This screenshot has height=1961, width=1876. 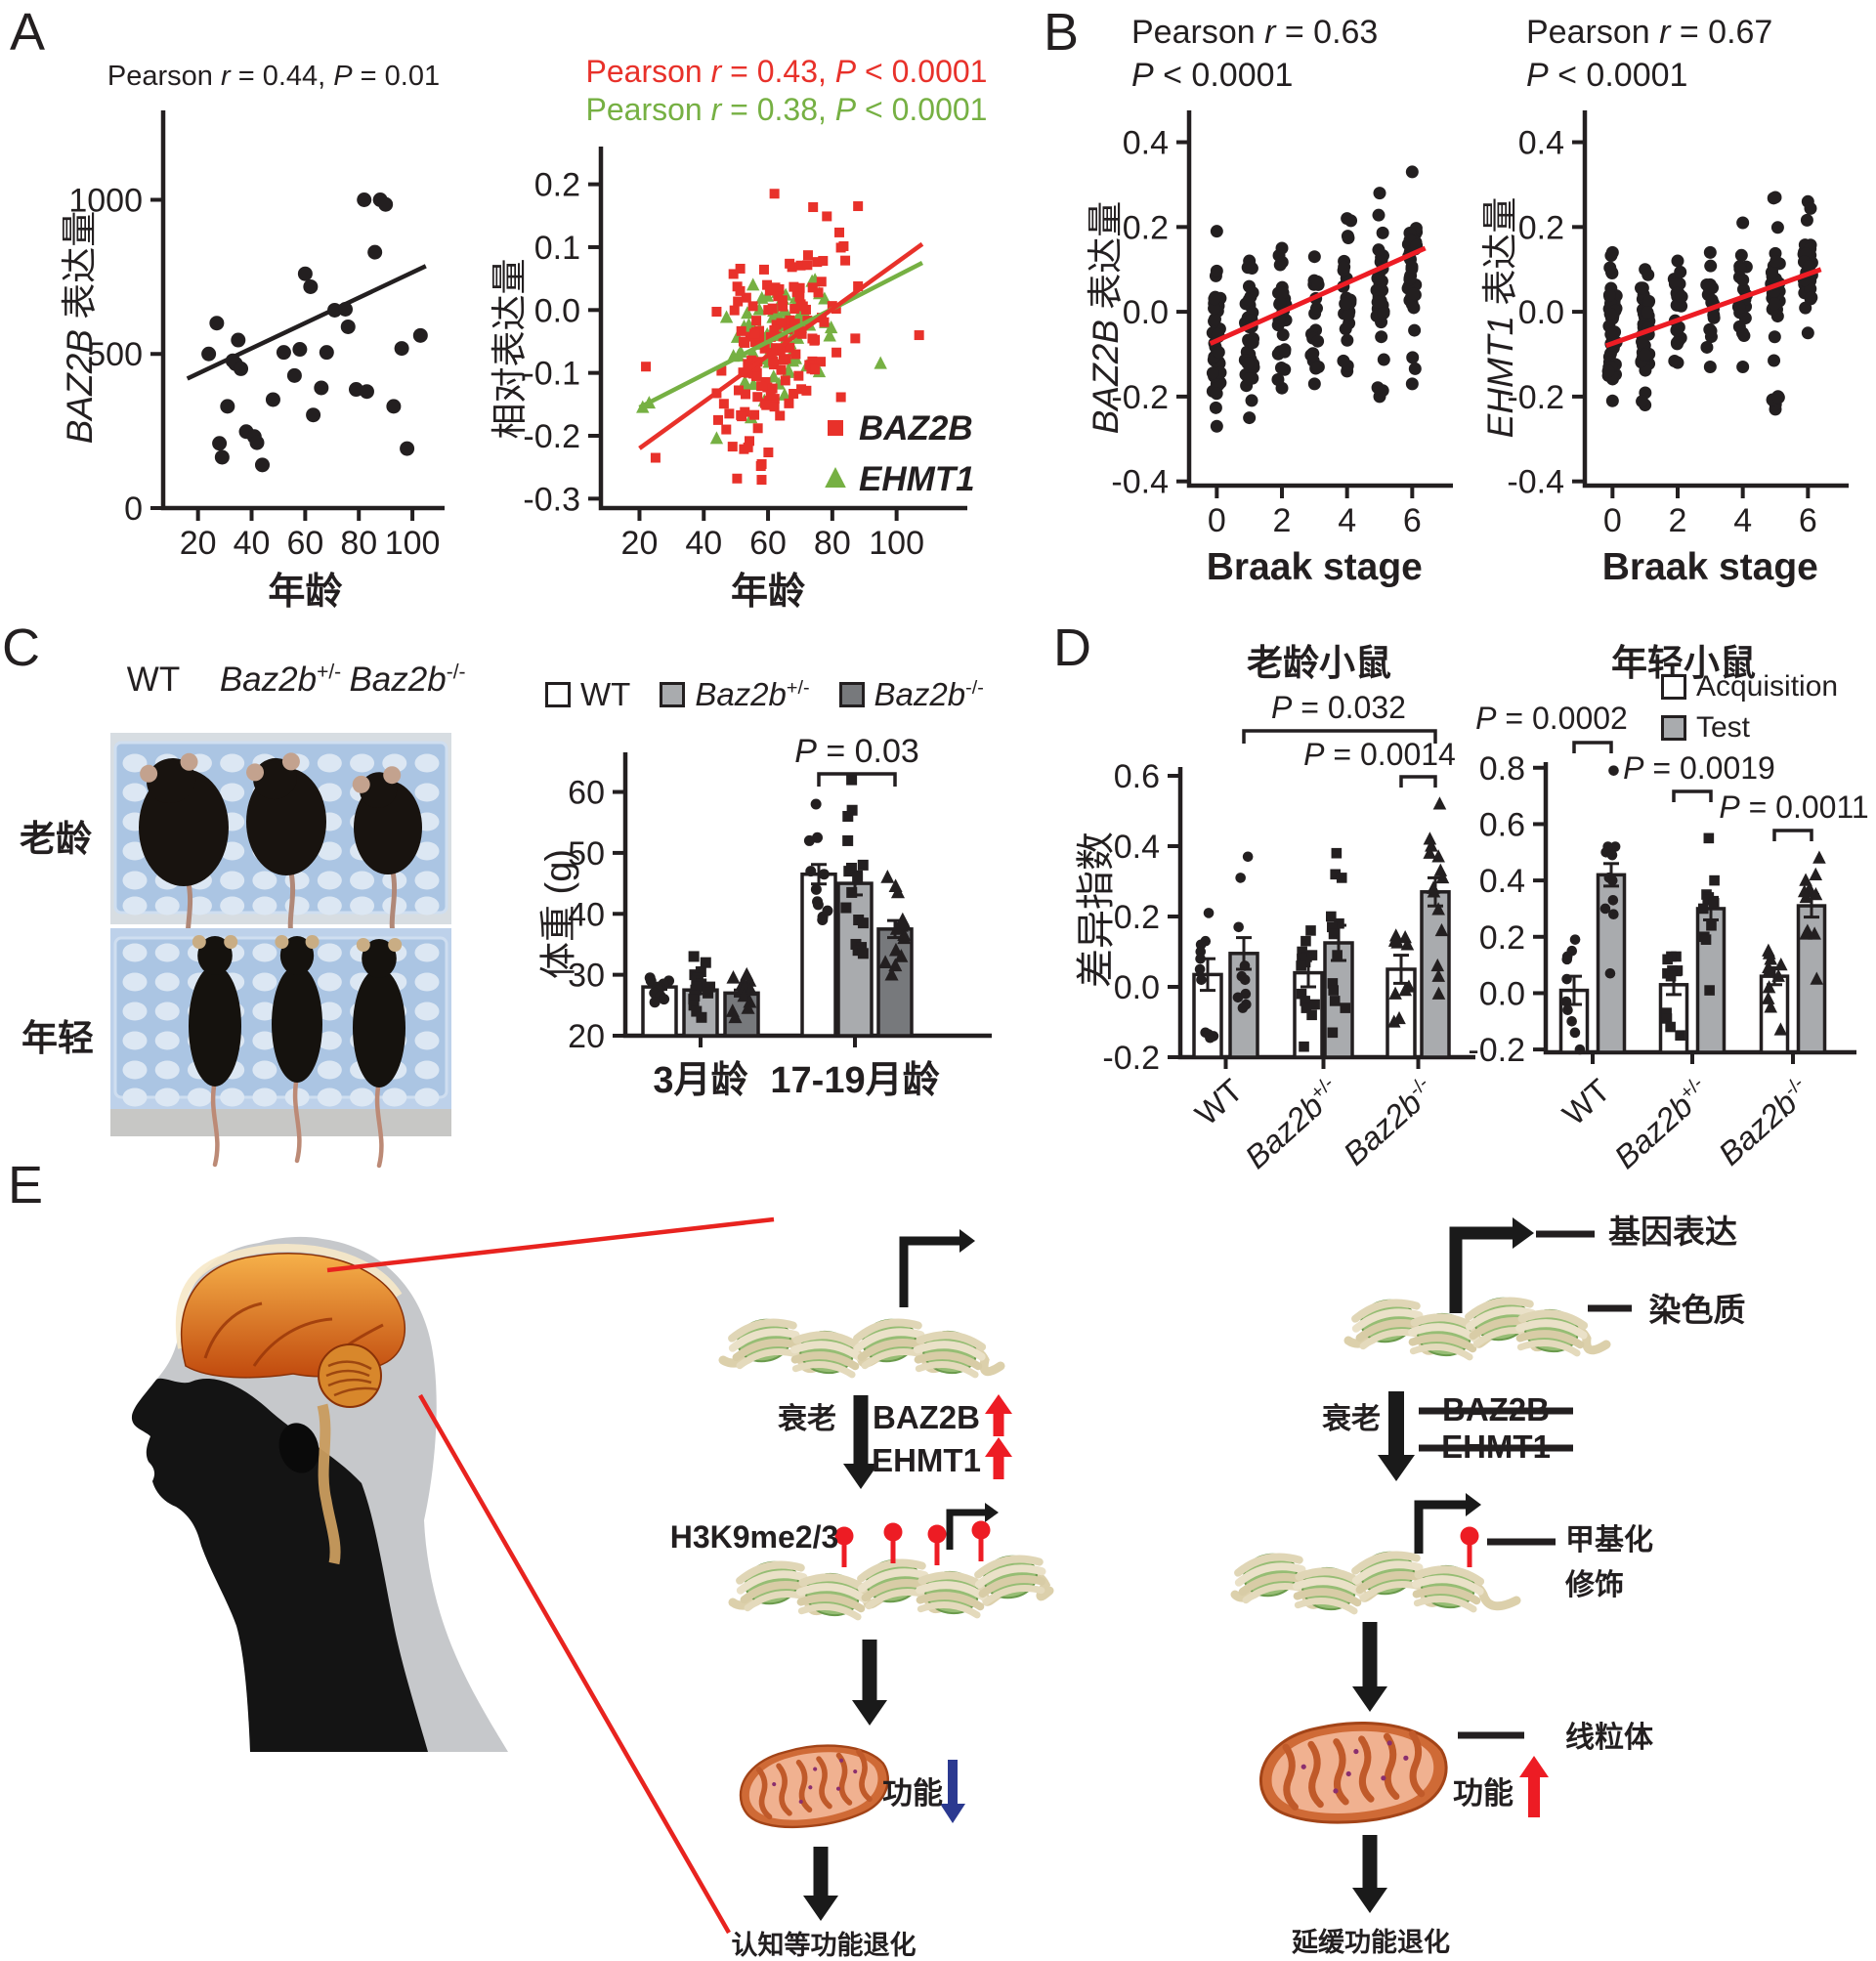 What do you see at coordinates (1353, 1773) in the screenshot?
I see `mitochondrion-right` at bounding box center [1353, 1773].